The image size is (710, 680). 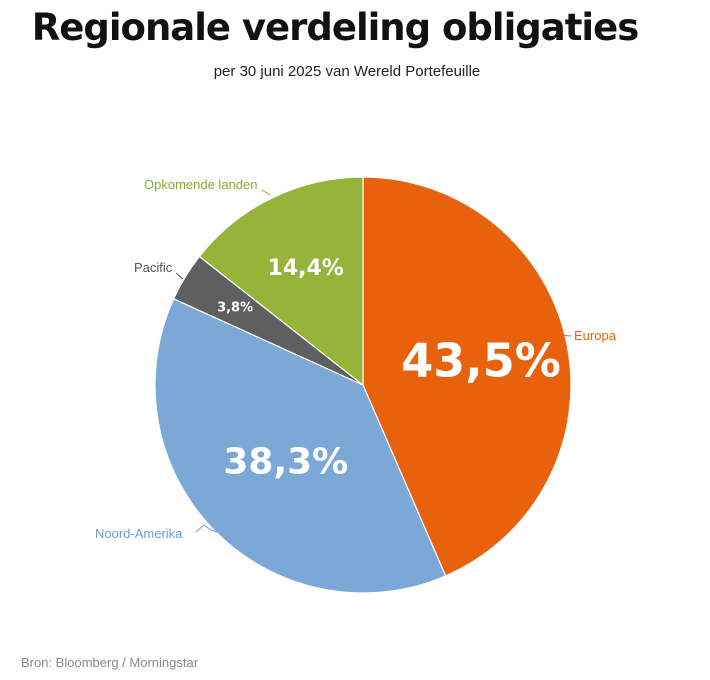 What do you see at coordinates (110, 662) in the screenshot?
I see `source-note: Bron: Bloomberg / Morningstar` at bounding box center [110, 662].